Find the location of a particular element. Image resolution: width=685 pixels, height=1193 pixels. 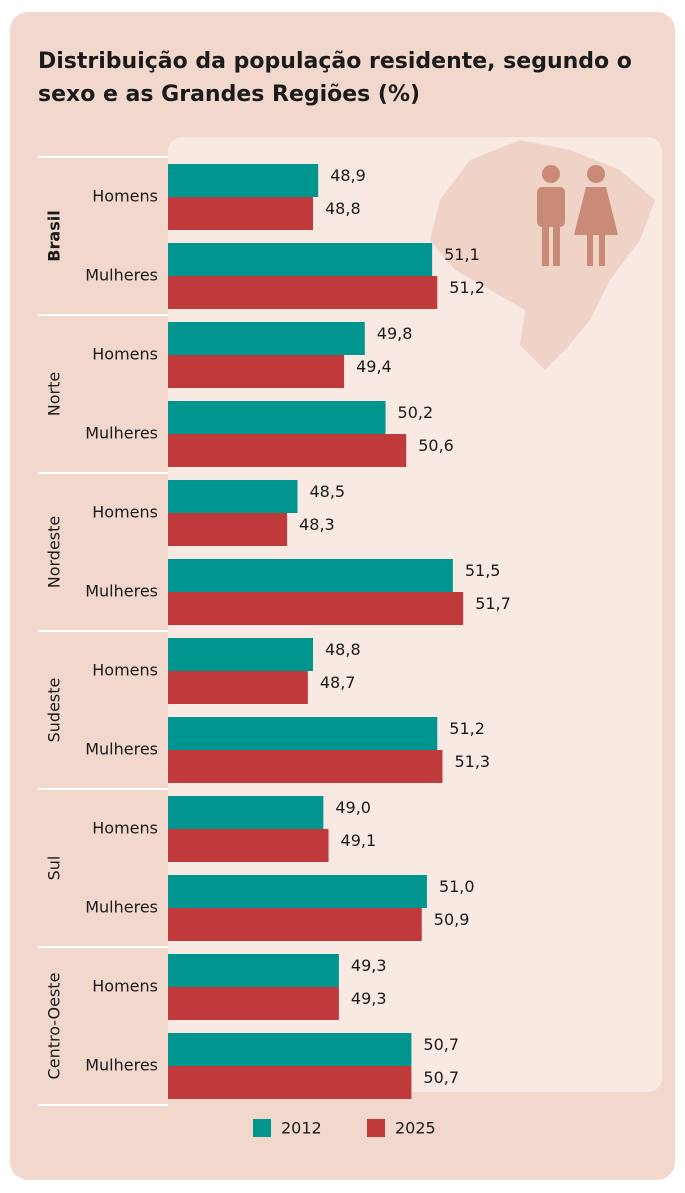

value-label: 49,1 is located at coordinates (359, 840).